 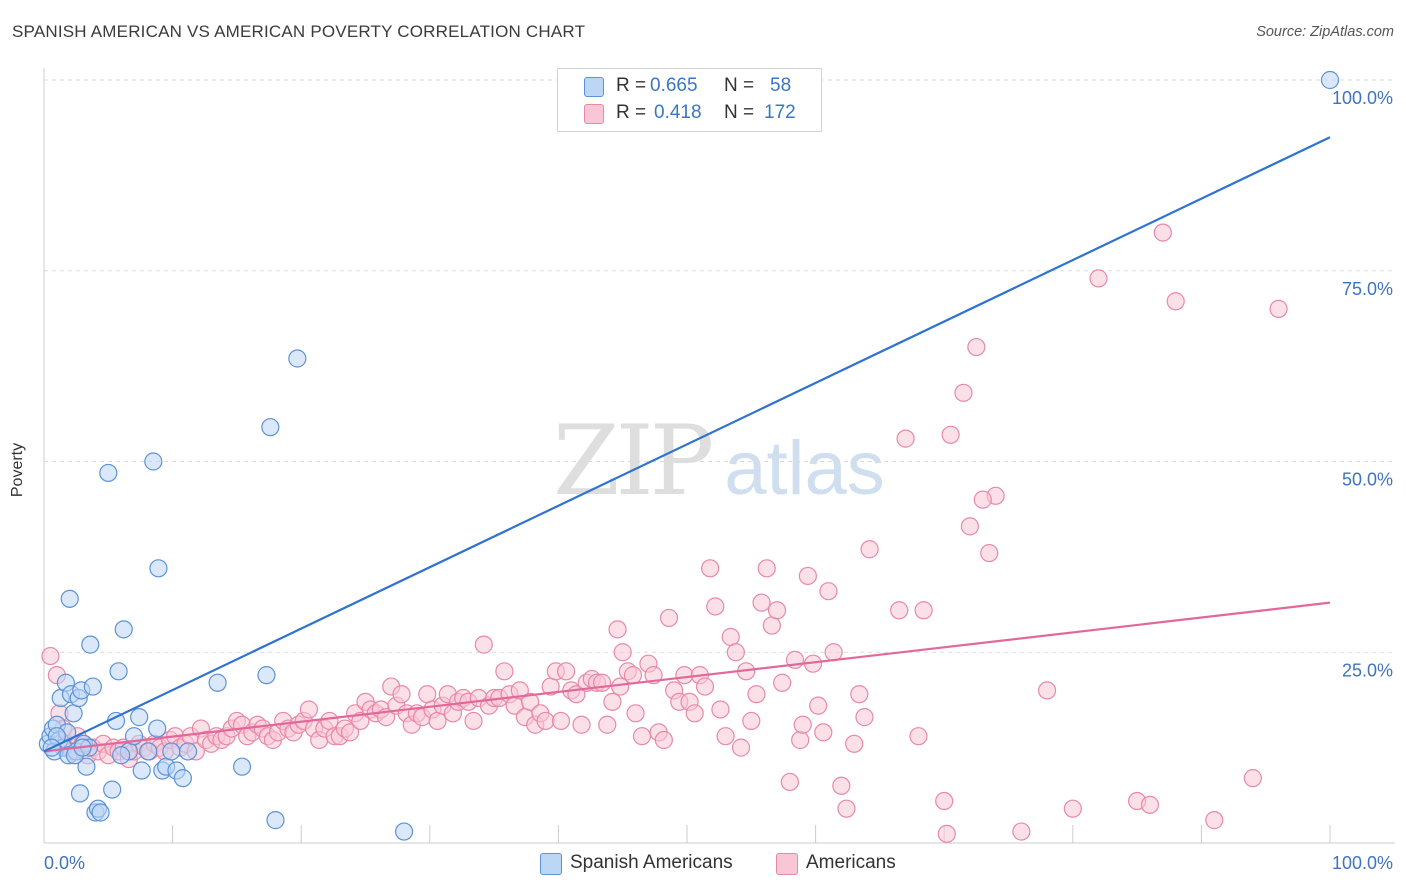 I want to click on bottom-legend-swatch-pink, so click(x=787, y=864).